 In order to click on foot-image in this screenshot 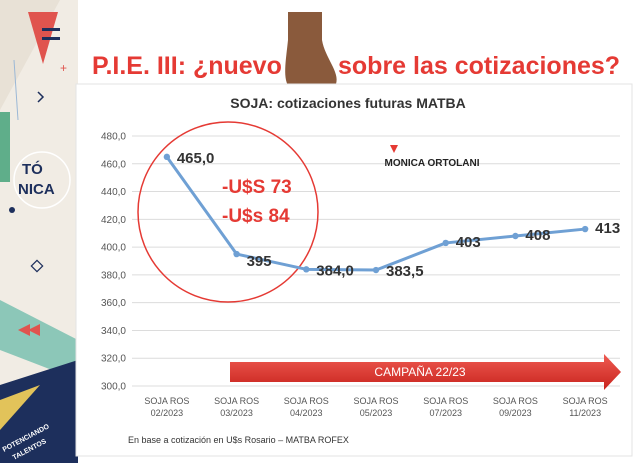, I will do `click(311, 52)`.